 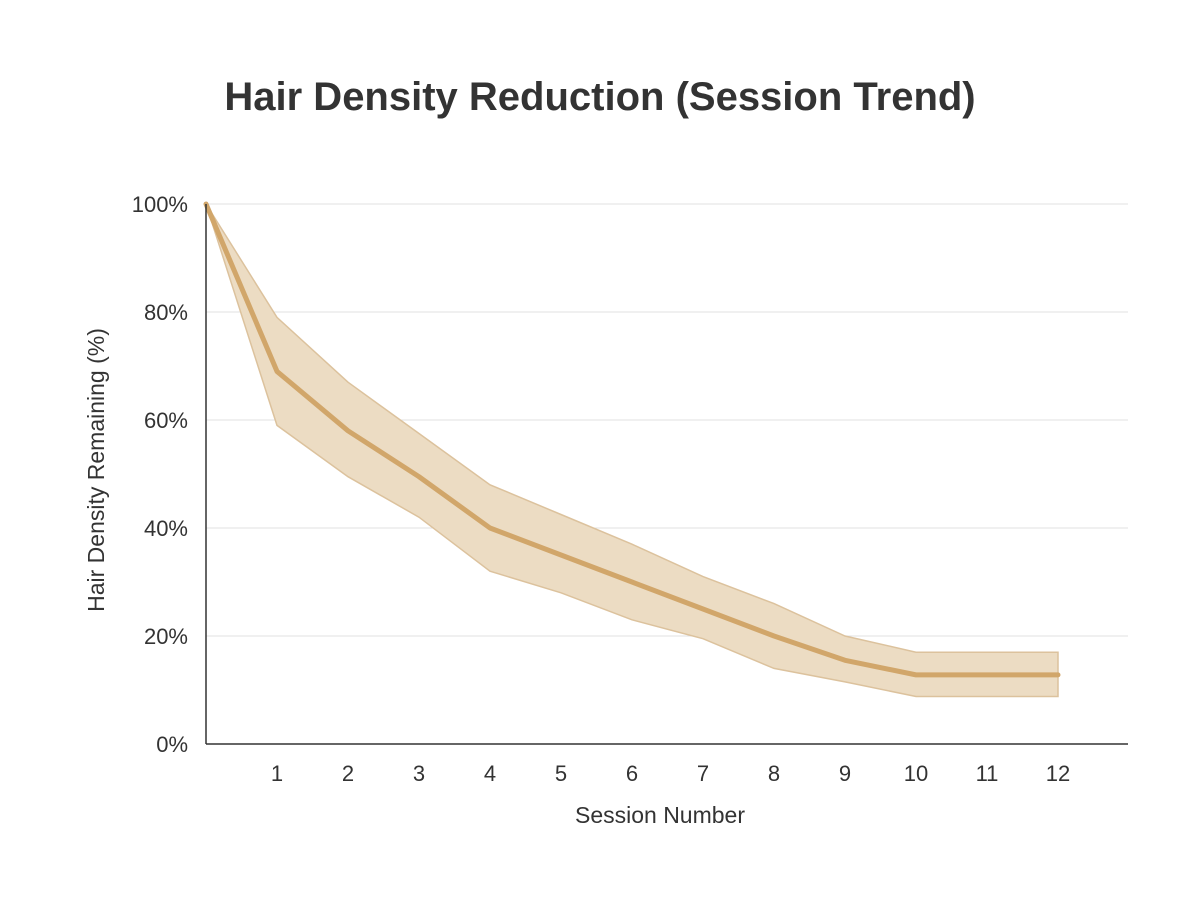 I want to click on x-tick-label: 4, so click(x=490, y=773).